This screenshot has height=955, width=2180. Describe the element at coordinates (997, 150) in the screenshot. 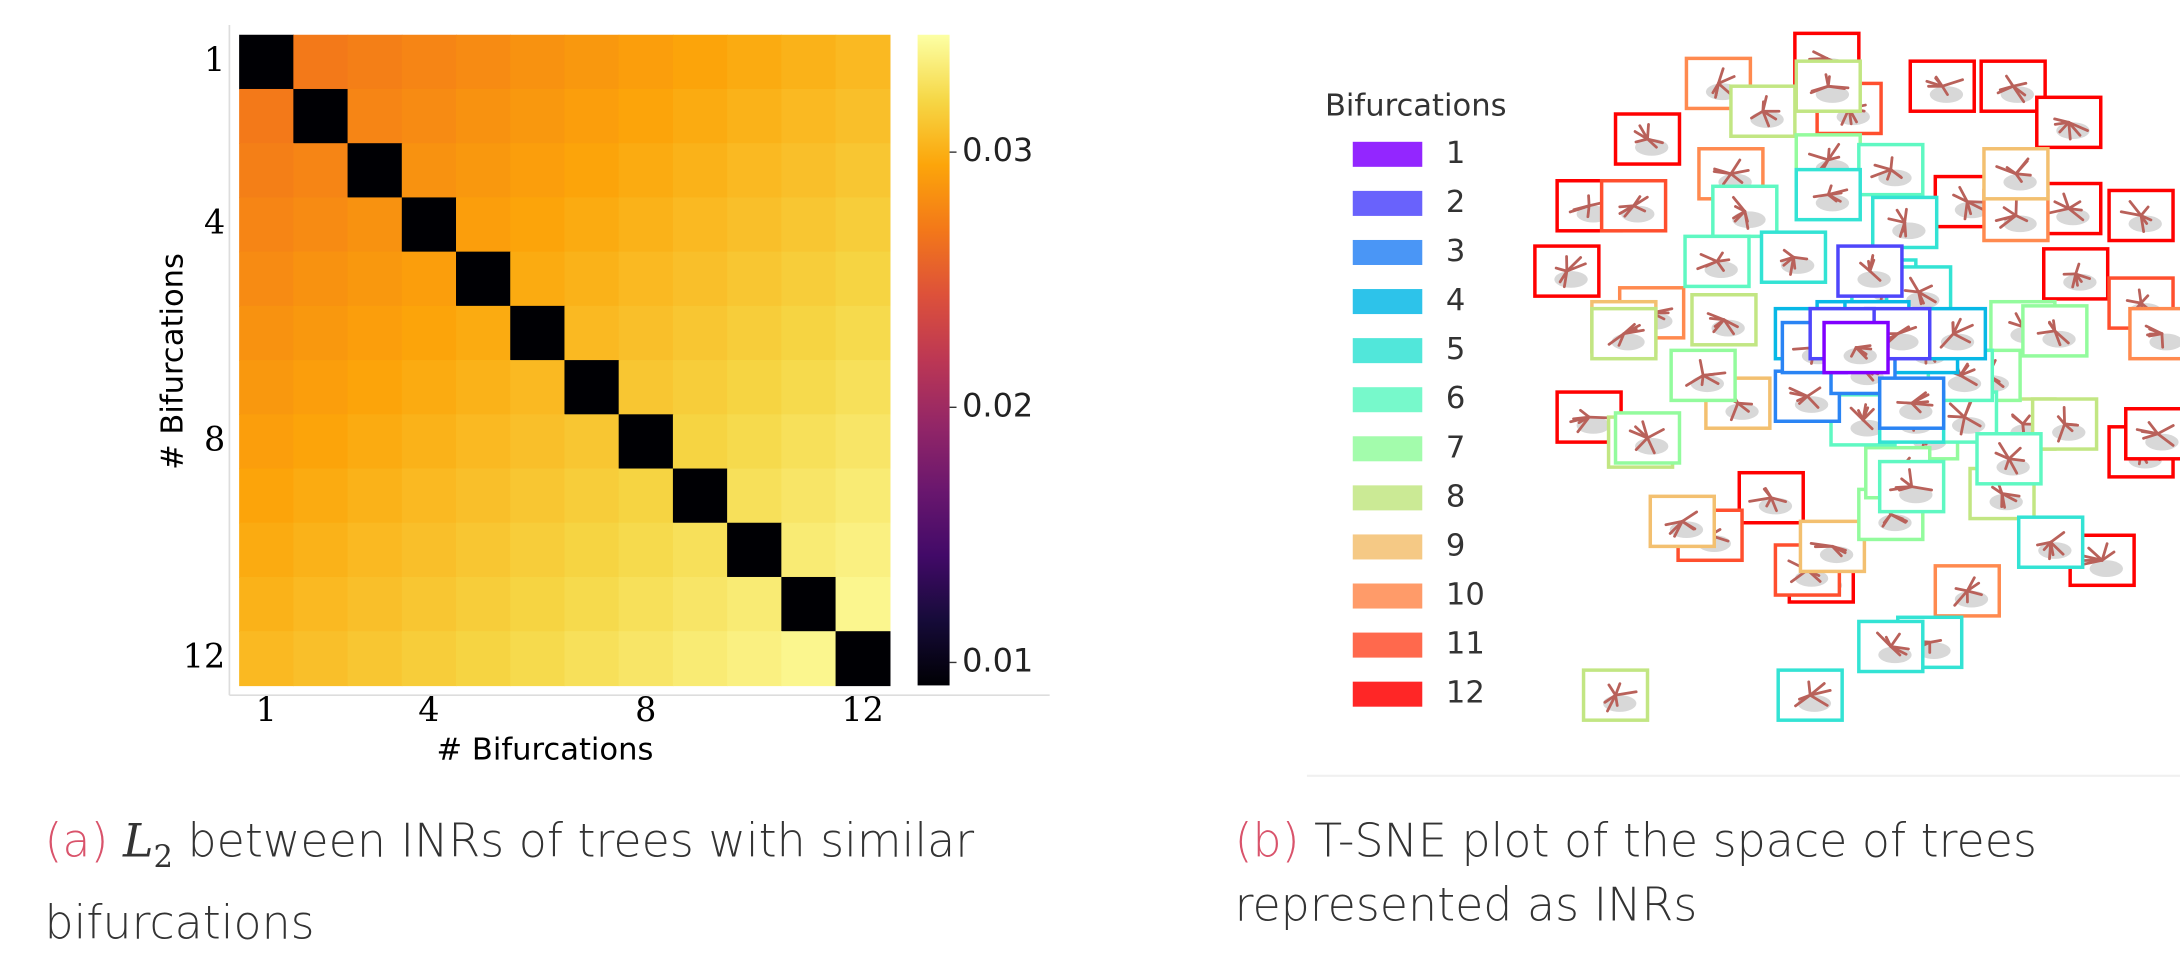

I see `colorbar-tick-label: 0.03` at that location.